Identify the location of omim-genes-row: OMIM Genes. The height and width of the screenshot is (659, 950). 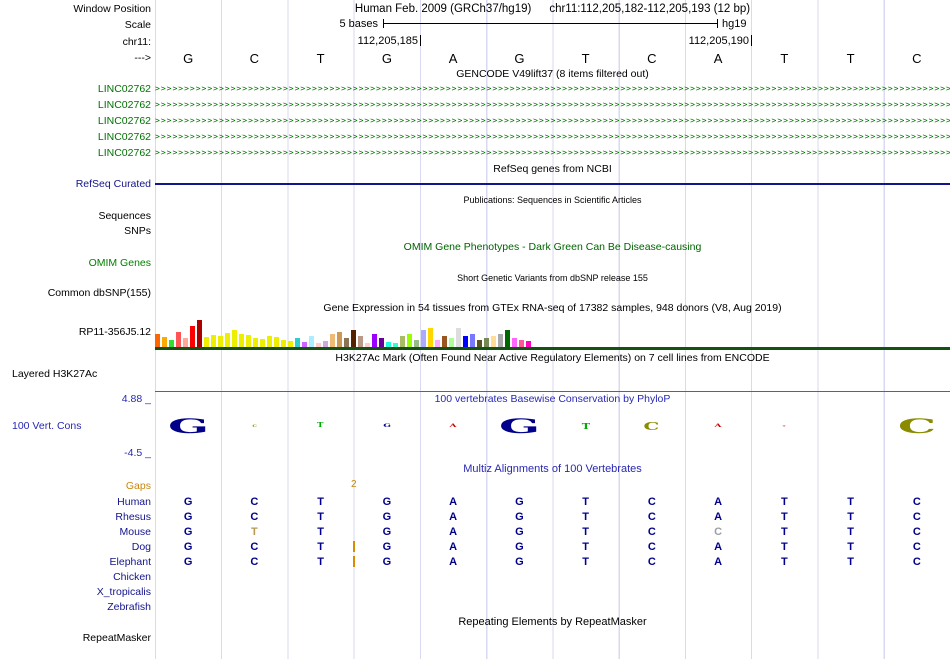
(475, 262).